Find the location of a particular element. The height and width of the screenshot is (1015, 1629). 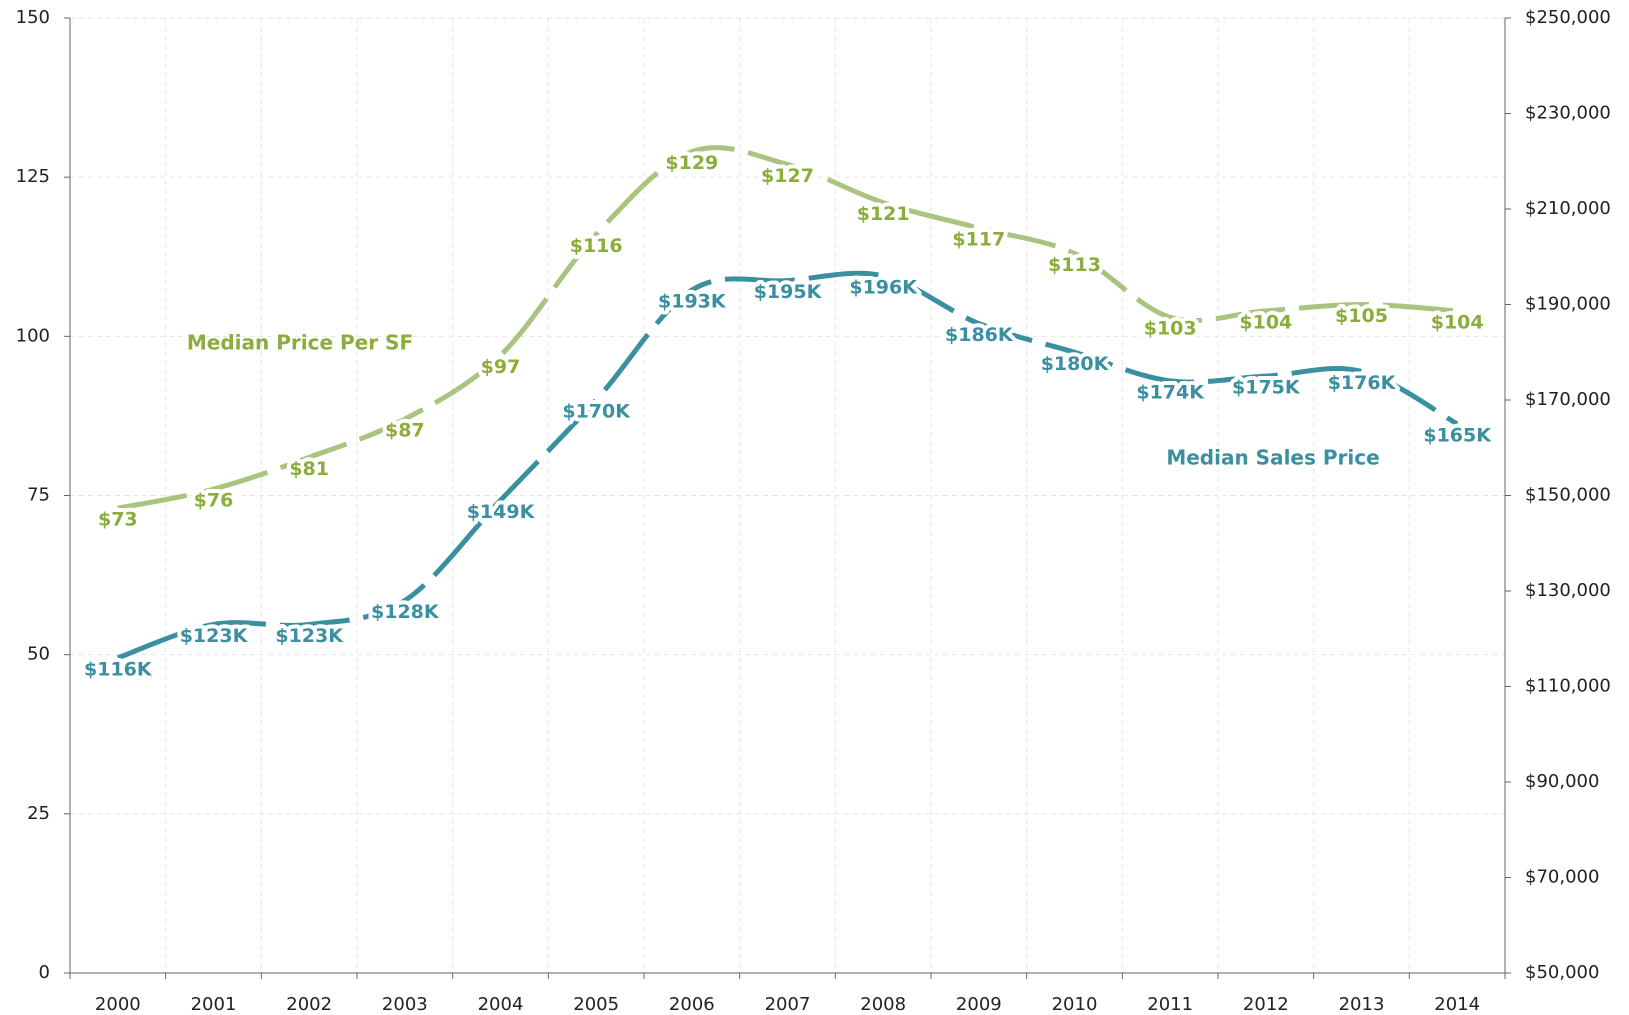

y2-tick-label: $130,000 is located at coordinates (1568, 590).